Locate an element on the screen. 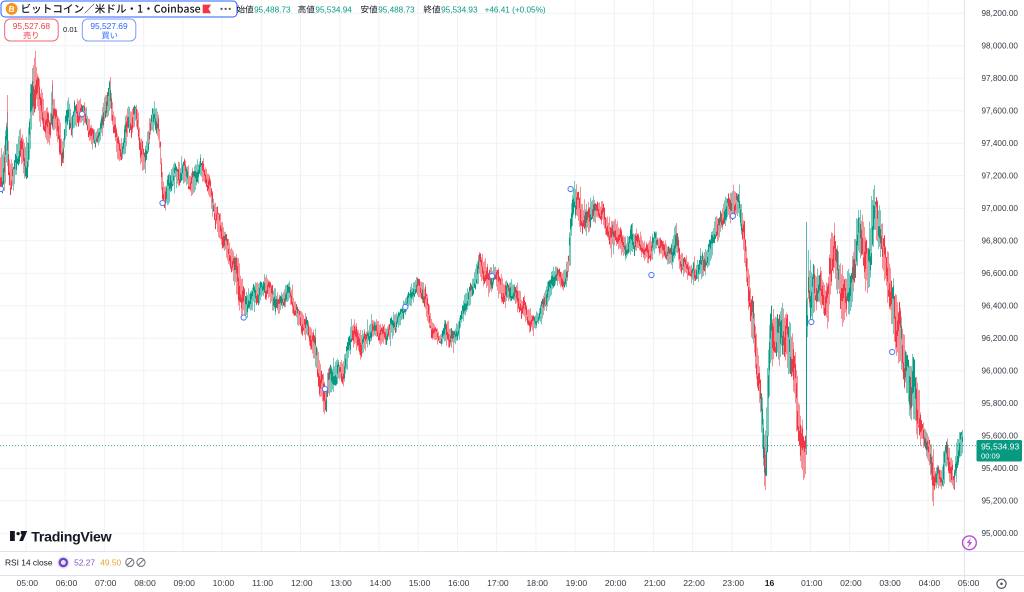  svg-text: 21:00 is located at coordinates (655, 583).